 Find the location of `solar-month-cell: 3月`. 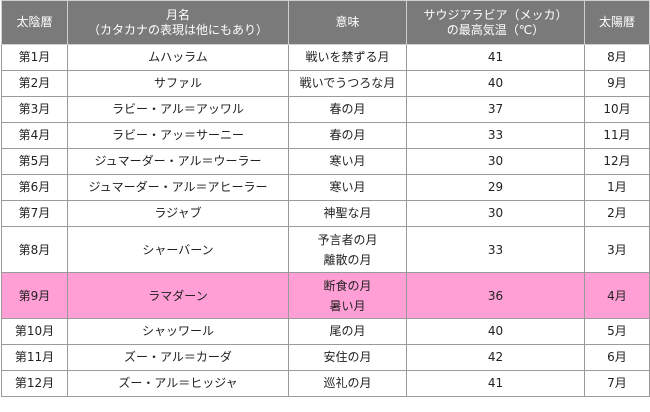

solar-month-cell: 3月 is located at coordinates (617, 249).